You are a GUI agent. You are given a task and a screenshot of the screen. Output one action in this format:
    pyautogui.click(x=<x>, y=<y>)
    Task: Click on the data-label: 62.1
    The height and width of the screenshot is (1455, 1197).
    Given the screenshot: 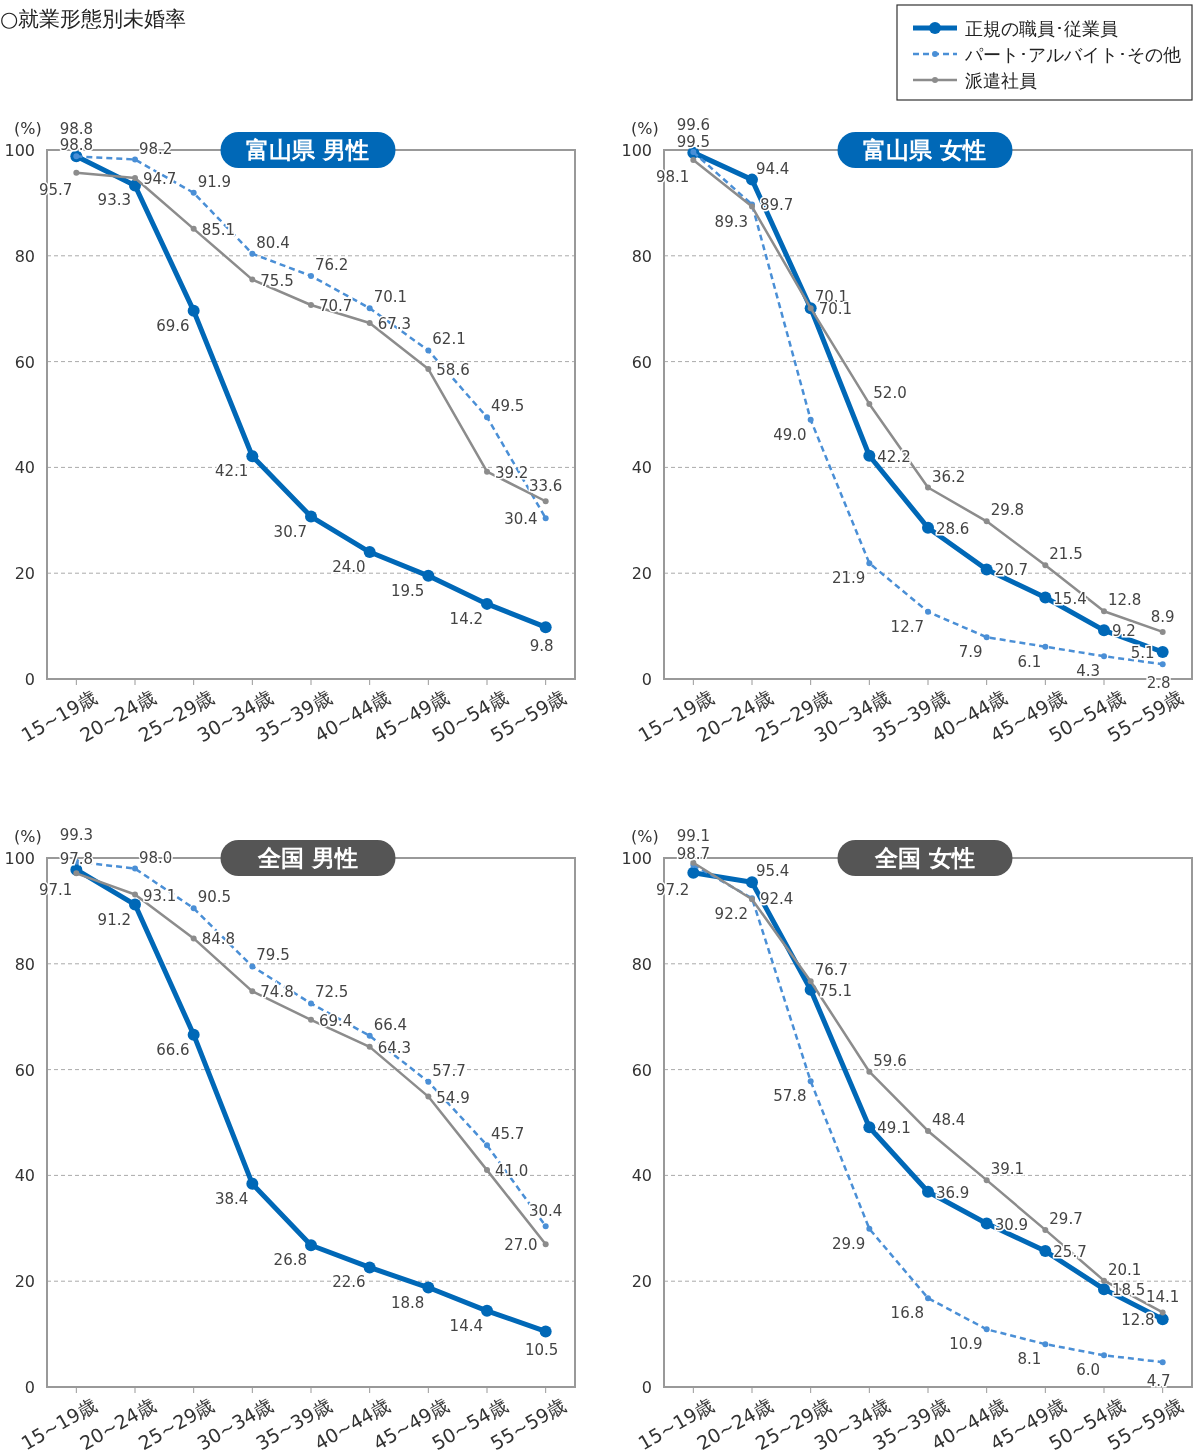 What is the action you would take?
    pyautogui.click(x=449, y=339)
    